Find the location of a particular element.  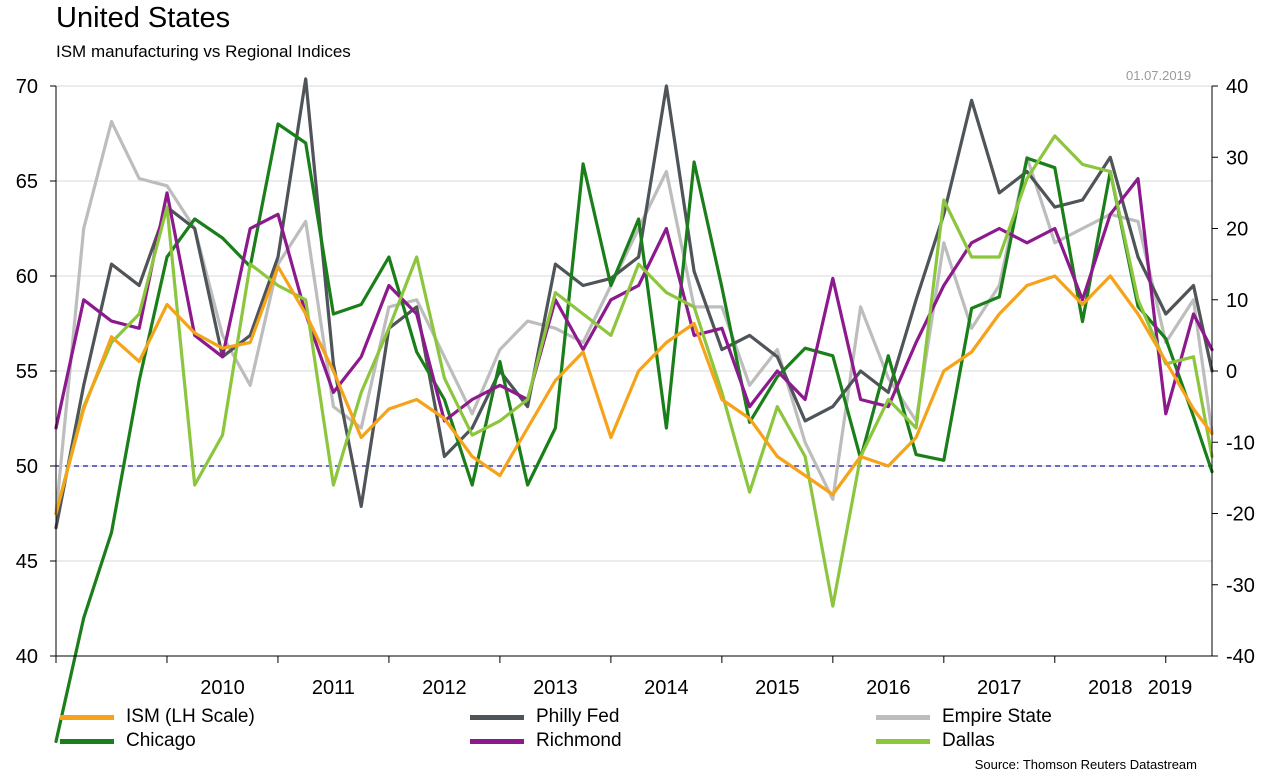

x-tick-label: 2017 is located at coordinates (999, 688).